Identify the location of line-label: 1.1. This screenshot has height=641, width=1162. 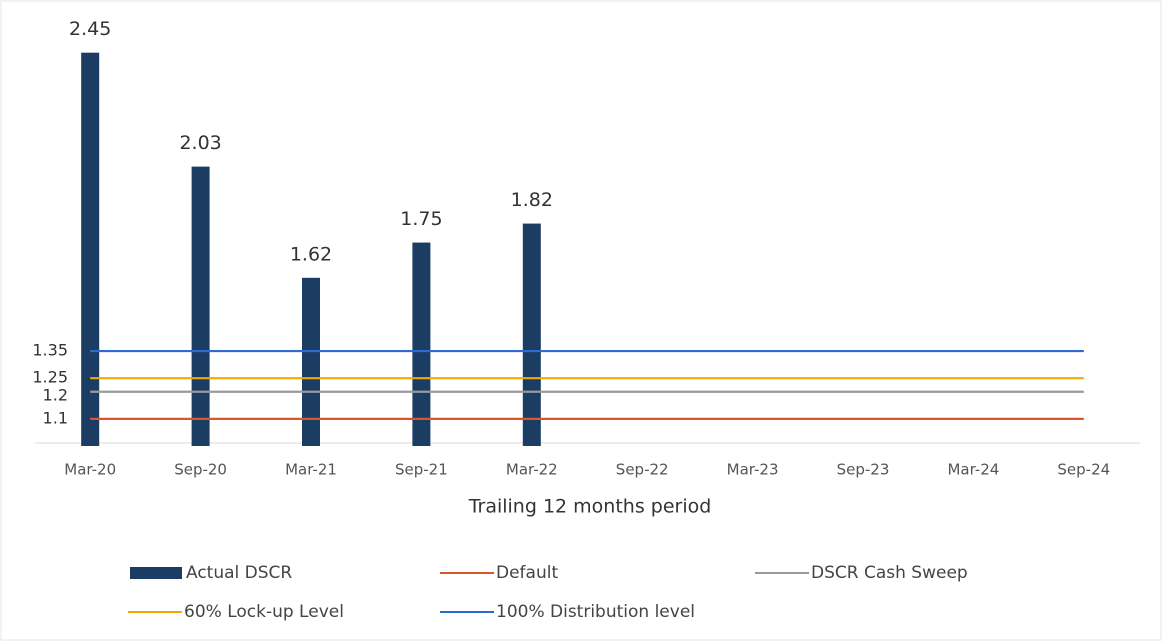
(55, 417).